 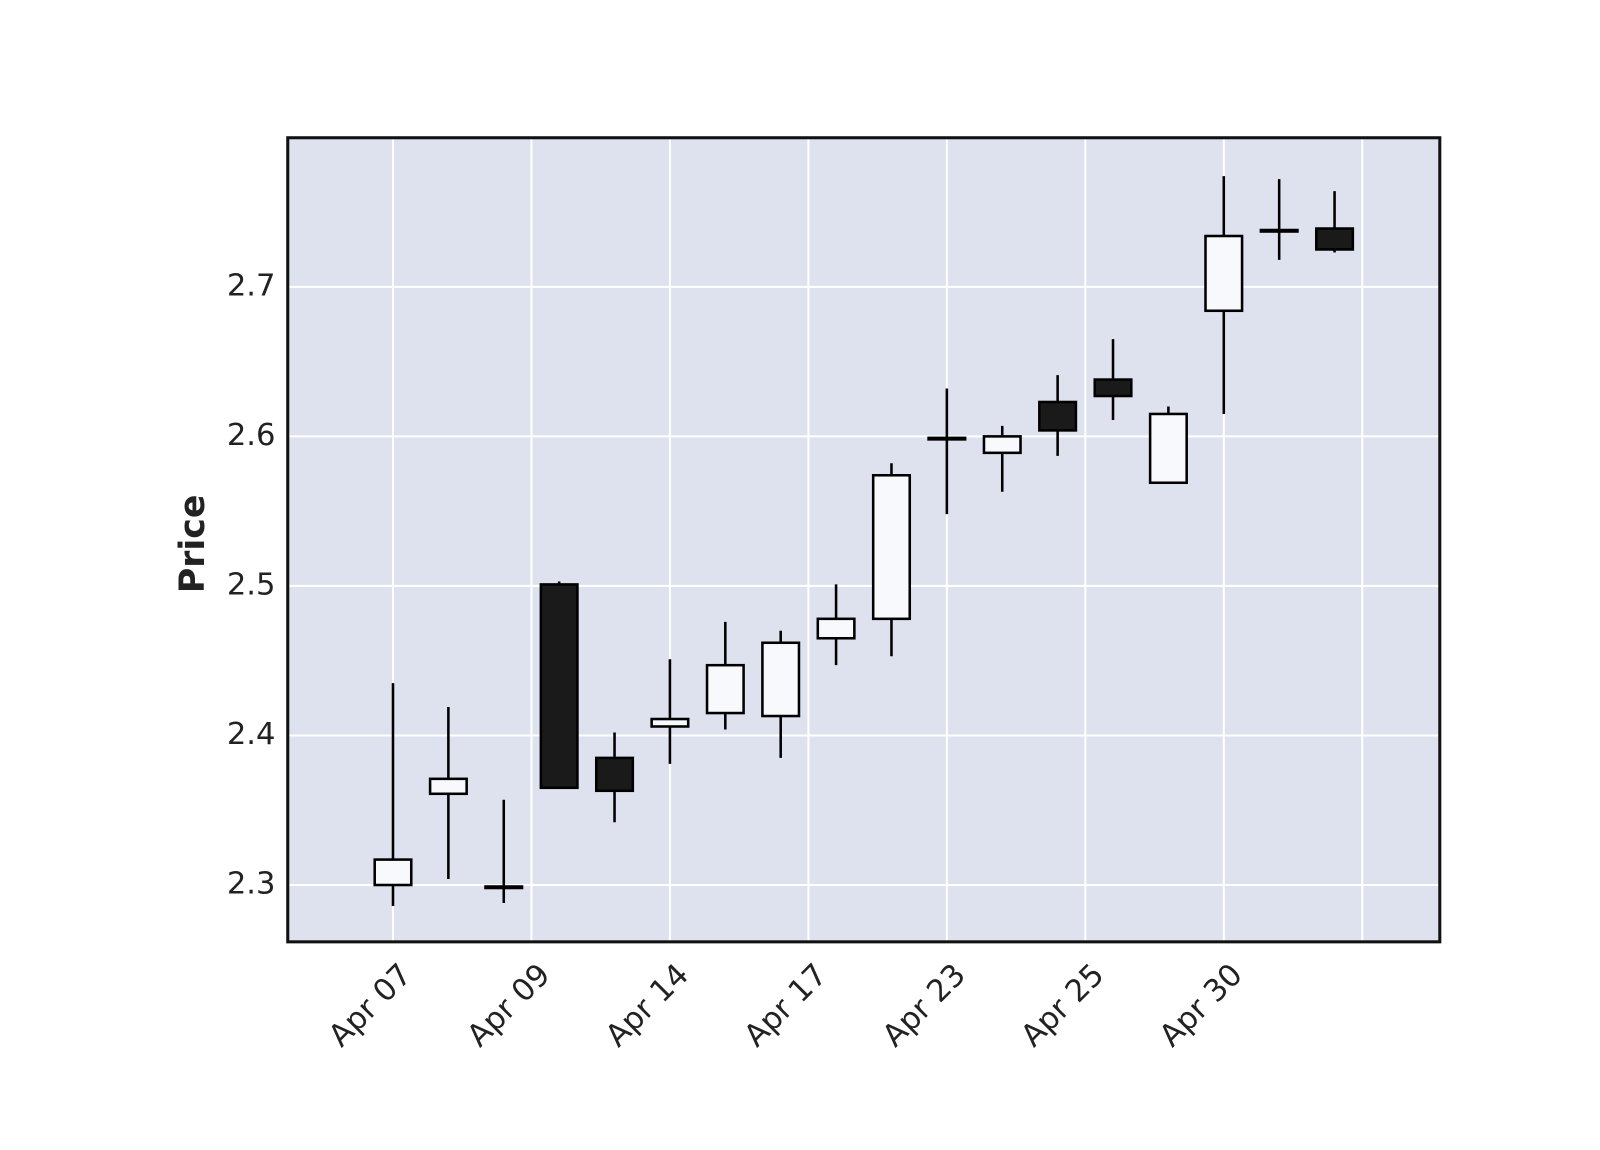 What do you see at coordinates (1201, 1005) in the screenshot?
I see `x-tick-label: Apr 30` at bounding box center [1201, 1005].